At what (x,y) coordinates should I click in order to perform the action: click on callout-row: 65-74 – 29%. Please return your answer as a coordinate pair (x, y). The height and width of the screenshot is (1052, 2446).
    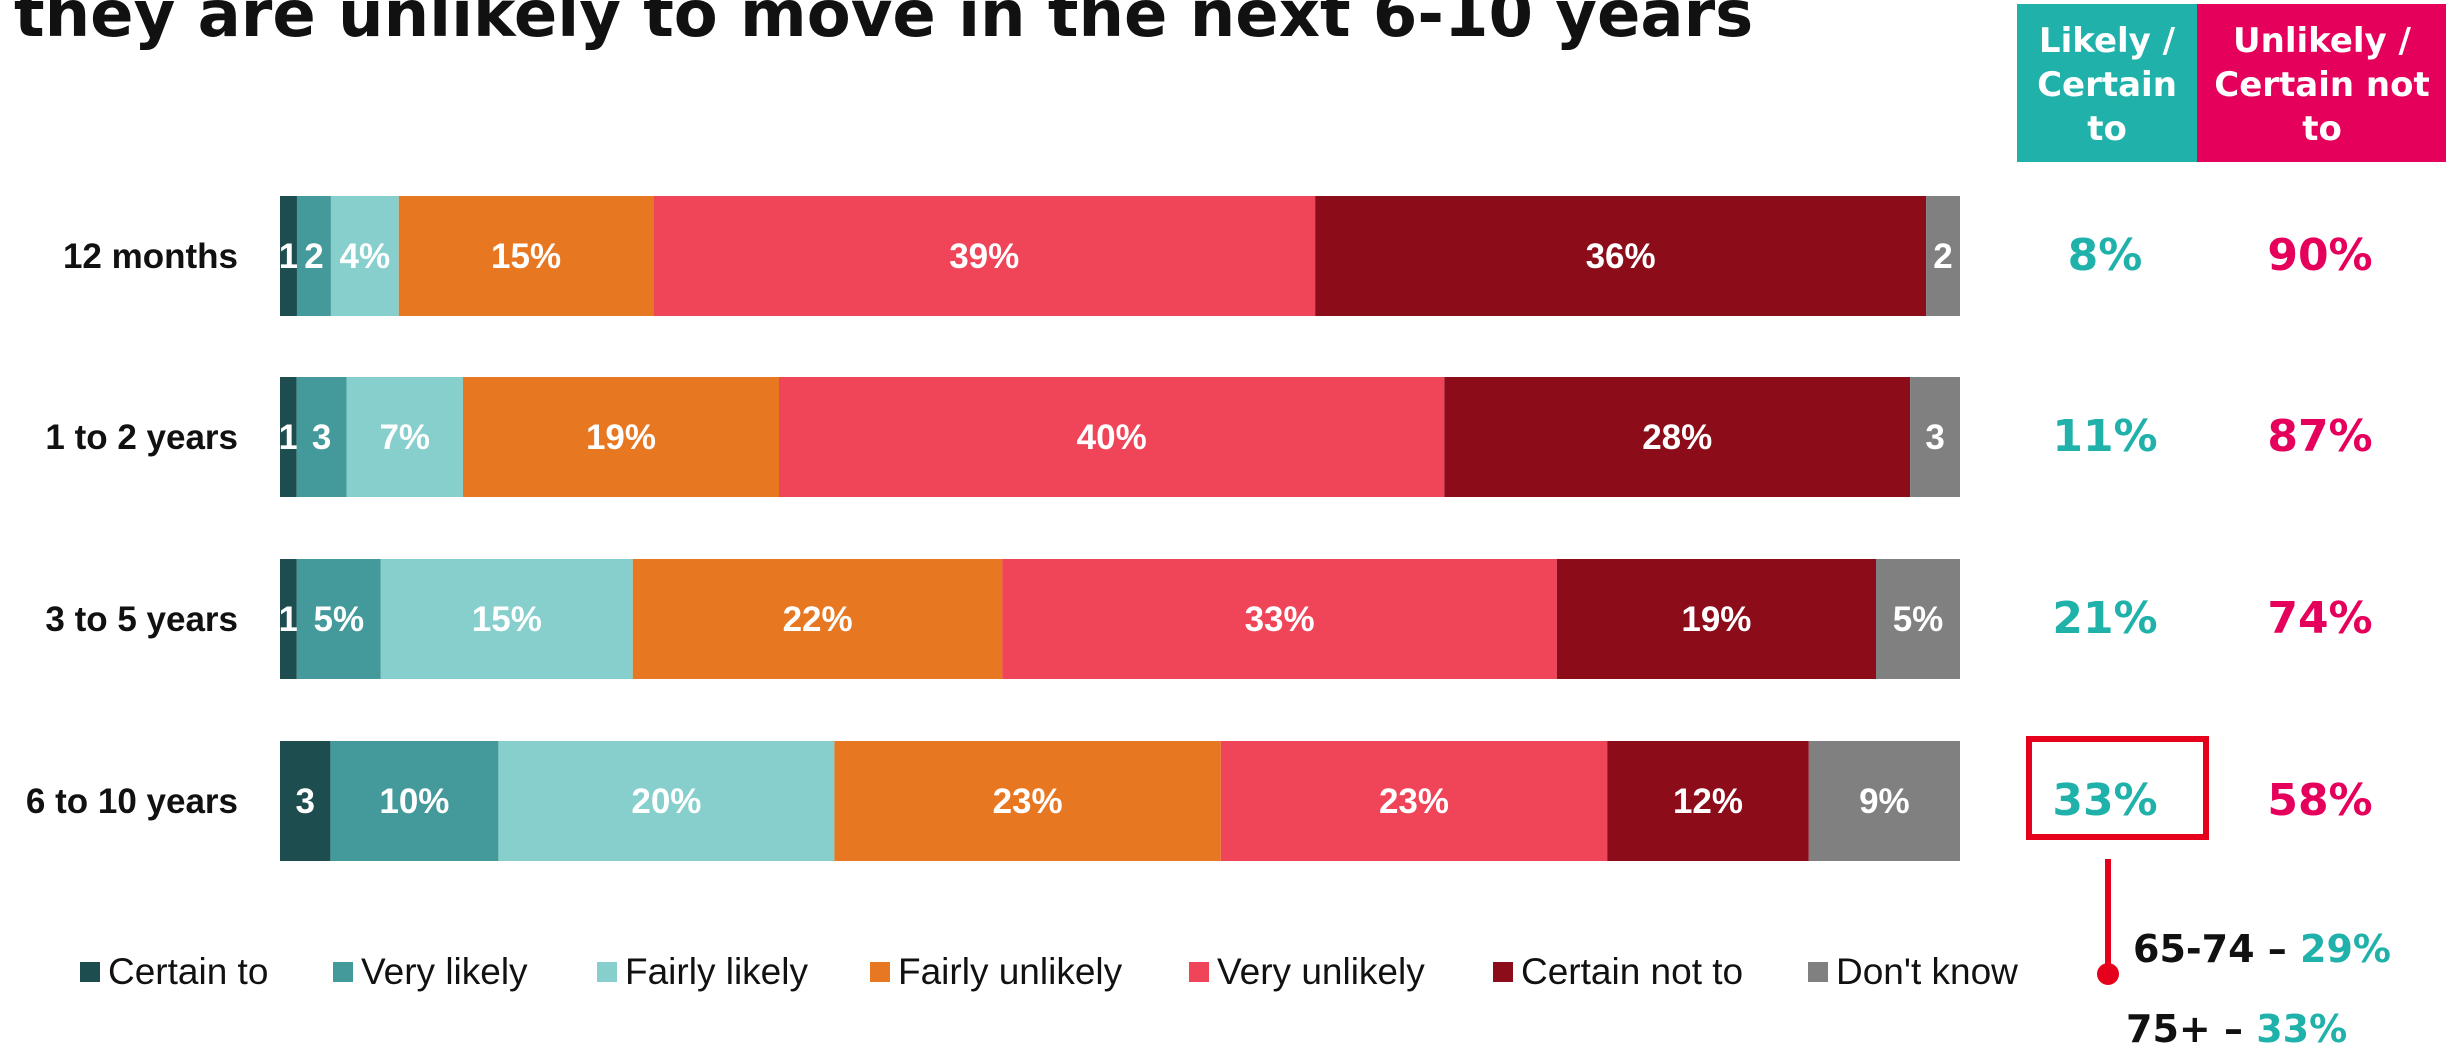
    Looking at the image, I should click on (2262, 949).